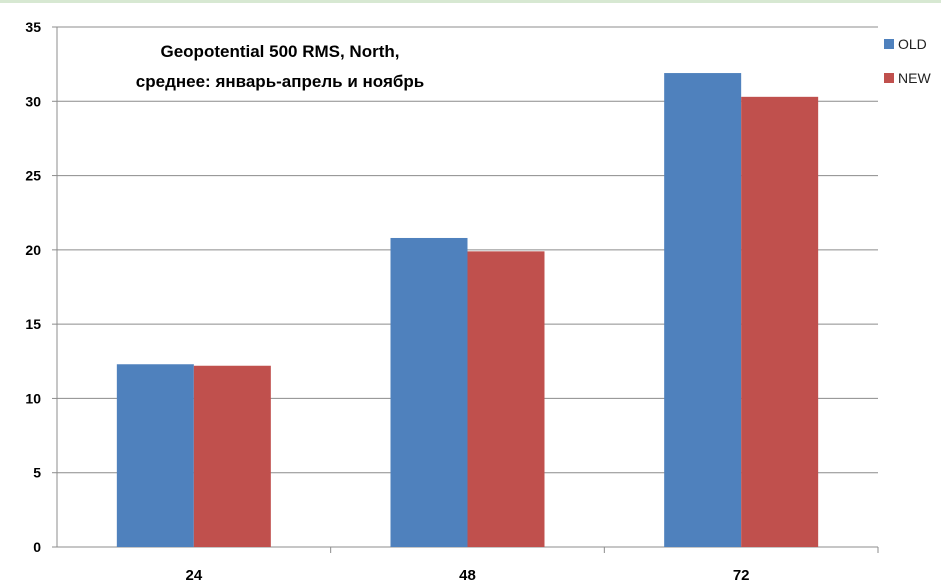  I want to click on y-tick-label: 25, so click(33, 176).